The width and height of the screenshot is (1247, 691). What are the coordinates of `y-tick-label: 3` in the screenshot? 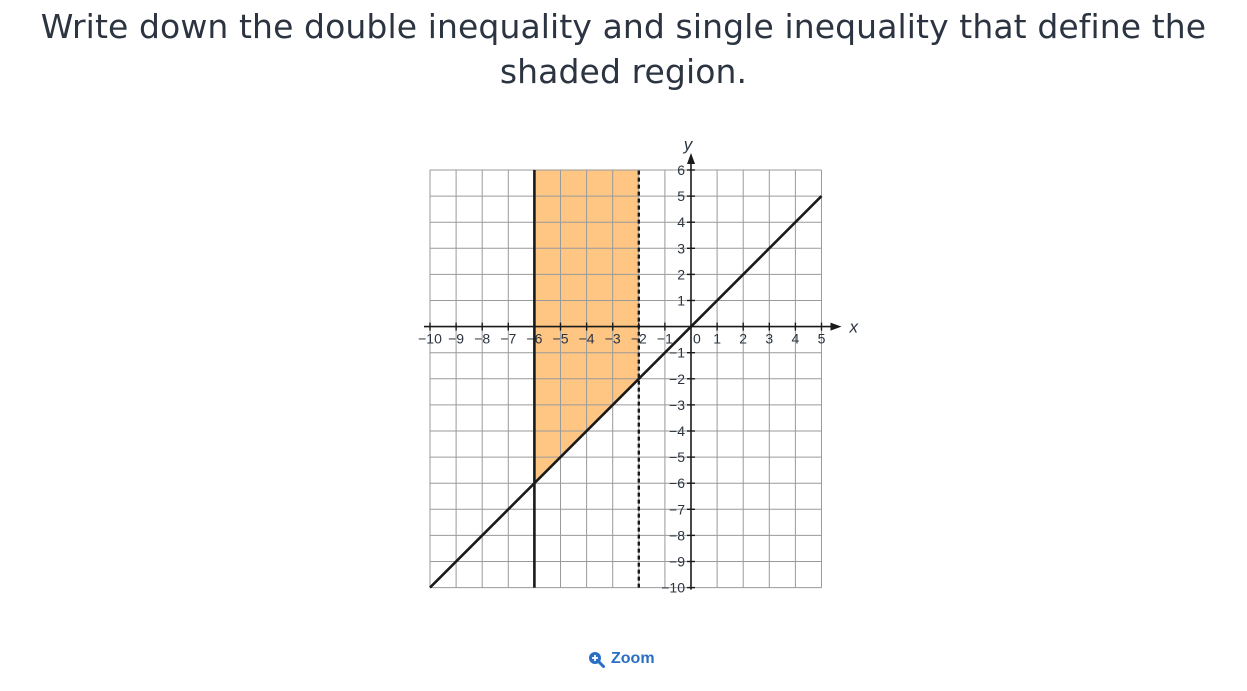 It's located at (681, 248).